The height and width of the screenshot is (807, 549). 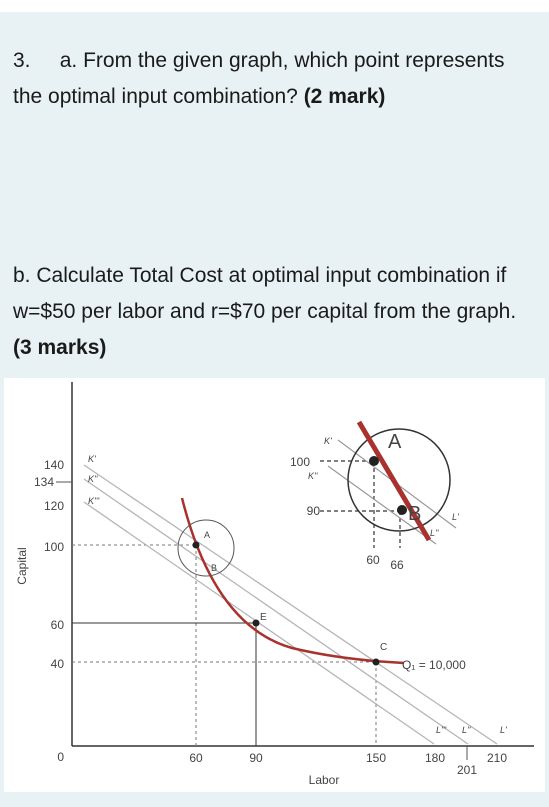 What do you see at coordinates (292, 581) in the screenshot?
I see `isoquant-curve` at bounding box center [292, 581].